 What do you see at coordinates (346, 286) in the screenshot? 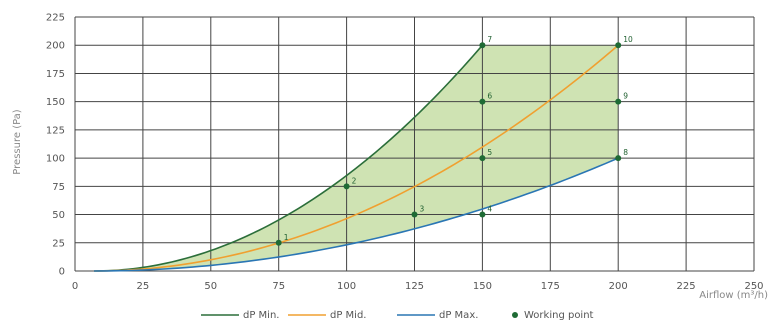
I see `x-tick-label: 100` at bounding box center [346, 286].